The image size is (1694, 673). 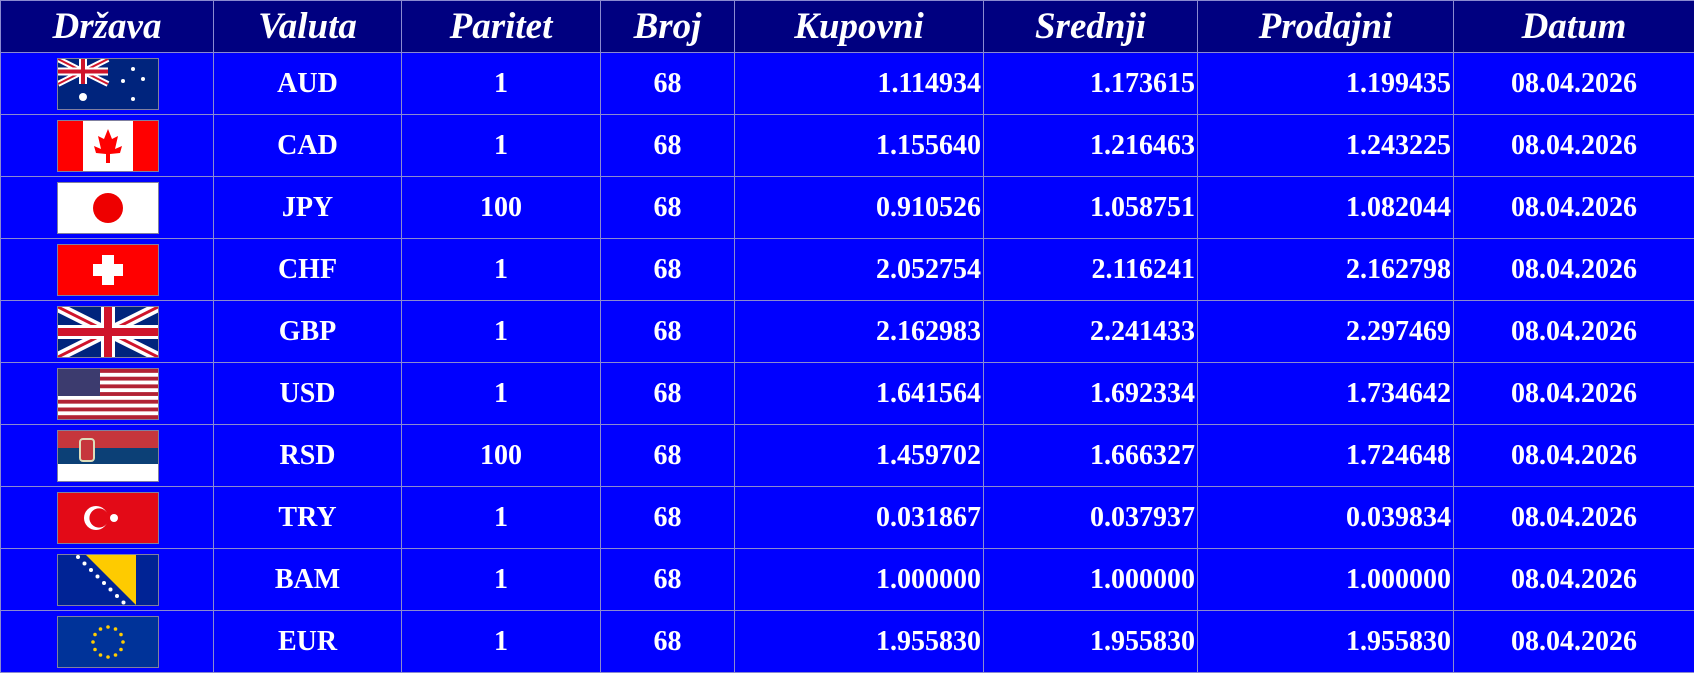 What do you see at coordinates (308, 580) in the screenshot?
I see `valuta-cell: BAM` at bounding box center [308, 580].